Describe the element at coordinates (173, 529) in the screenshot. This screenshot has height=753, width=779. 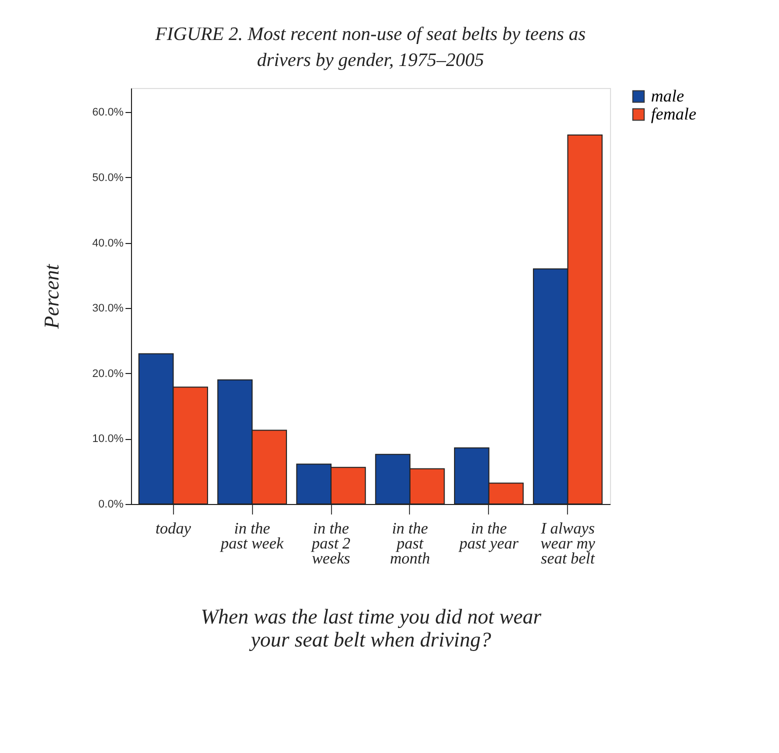
I see `x-tick-label: today` at that location.